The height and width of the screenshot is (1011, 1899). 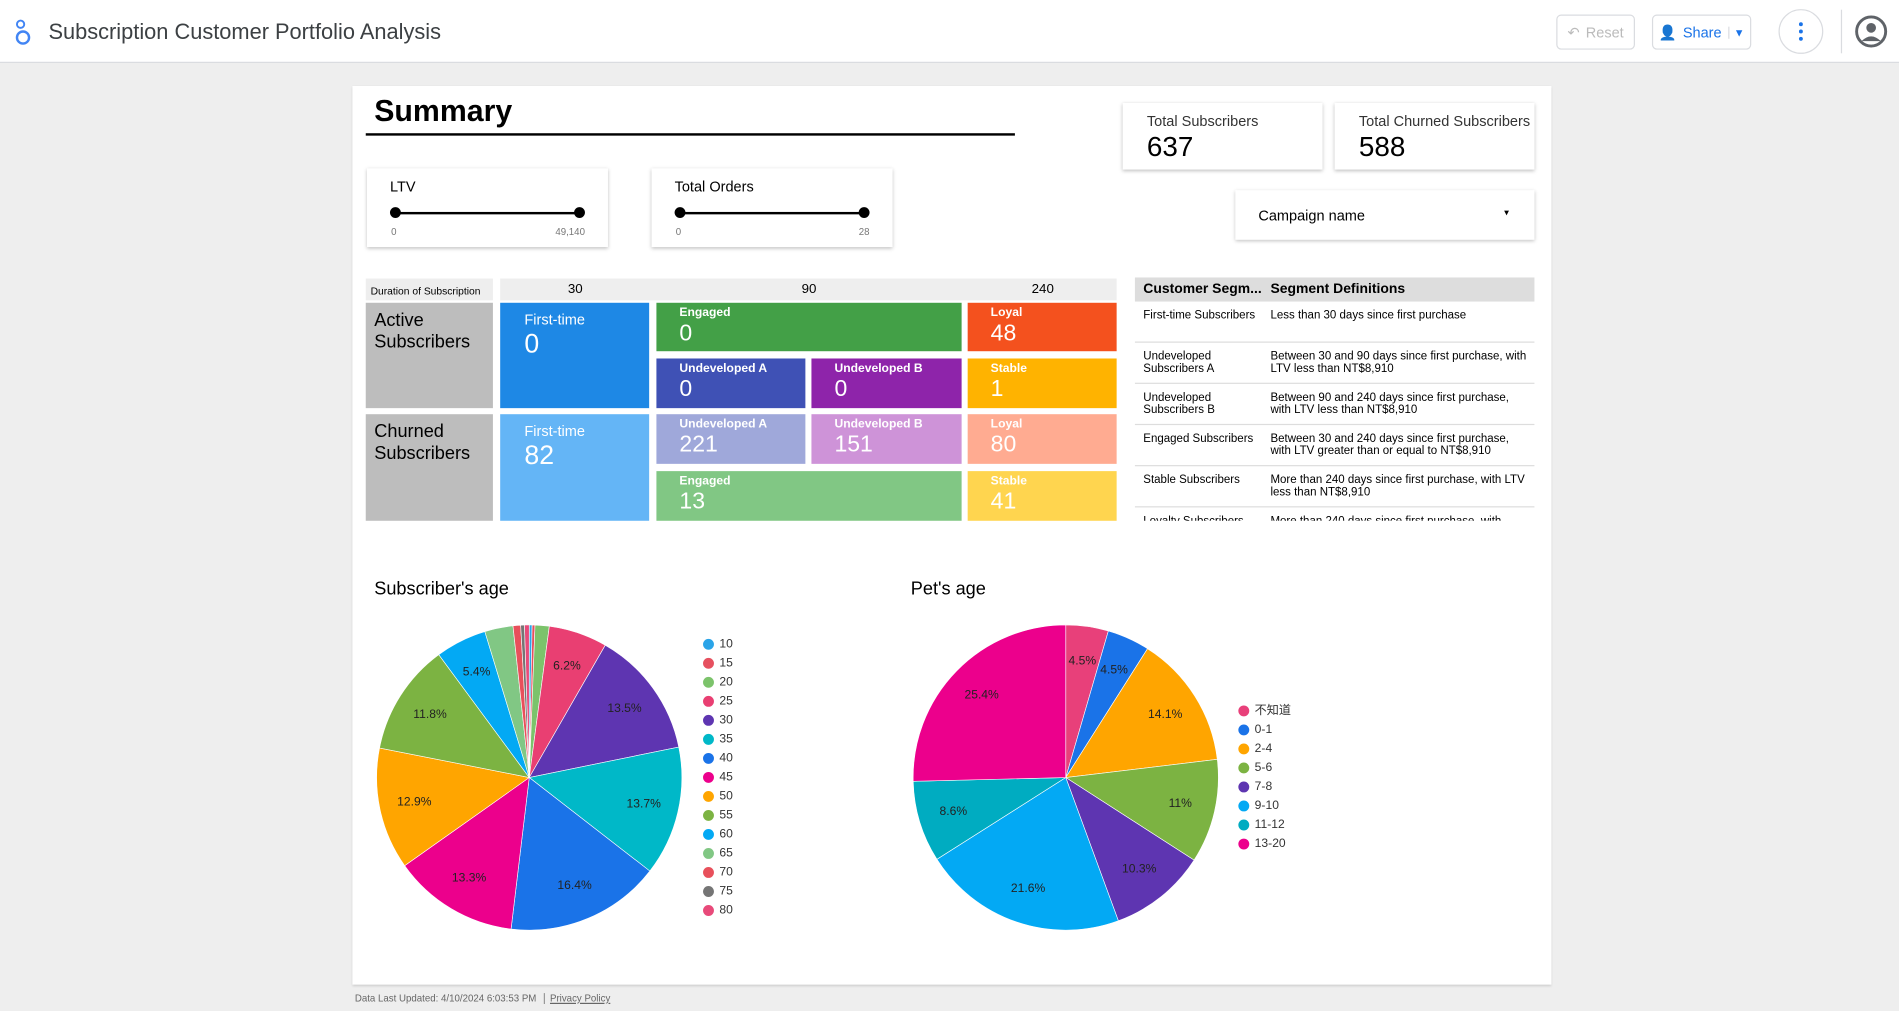 What do you see at coordinates (575, 355) in the screenshot?
I see `matrix-cell: First-time 0` at bounding box center [575, 355].